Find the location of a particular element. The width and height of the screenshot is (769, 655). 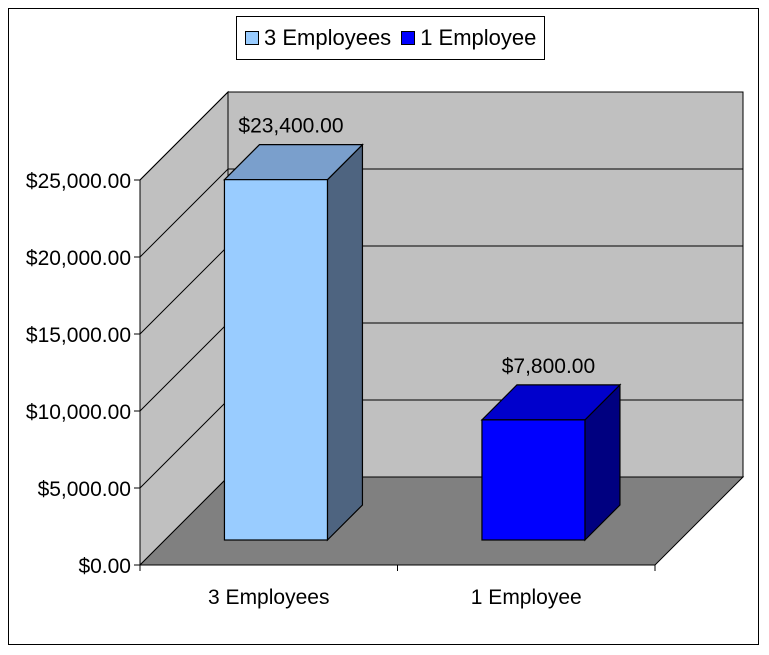

y-tick-label: $25,000.00 is located at coordinates (78, 181).